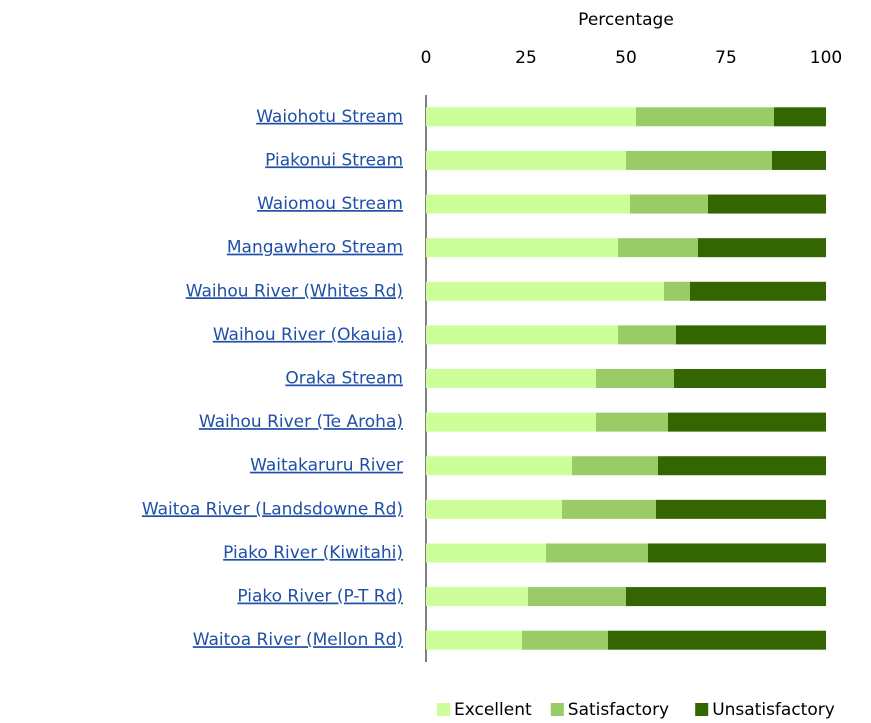  What do you see at coordinates (320, 597) in the screenshot?
I see `category-link: Piako River (P-T Rd)` at bounding box center [320, 597].